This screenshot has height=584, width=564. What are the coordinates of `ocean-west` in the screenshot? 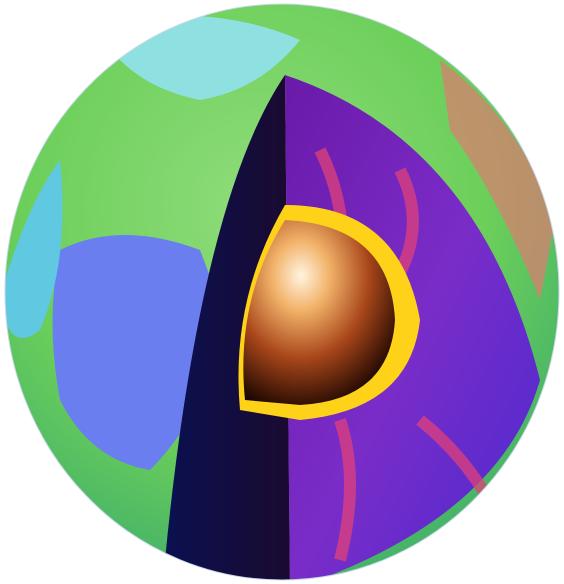 It's located at (34, 249).